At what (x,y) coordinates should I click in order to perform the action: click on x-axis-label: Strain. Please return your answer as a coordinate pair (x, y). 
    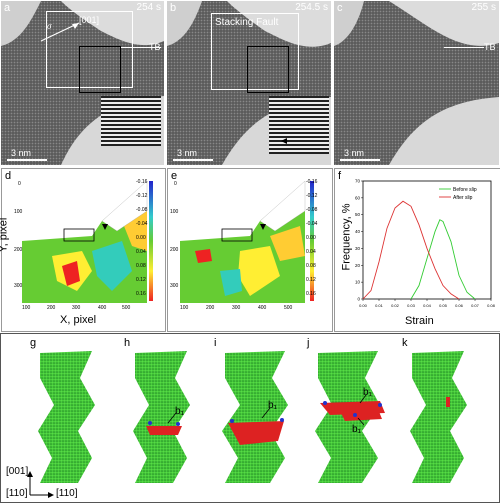
    Looking at the image, I should click on (419, 321).